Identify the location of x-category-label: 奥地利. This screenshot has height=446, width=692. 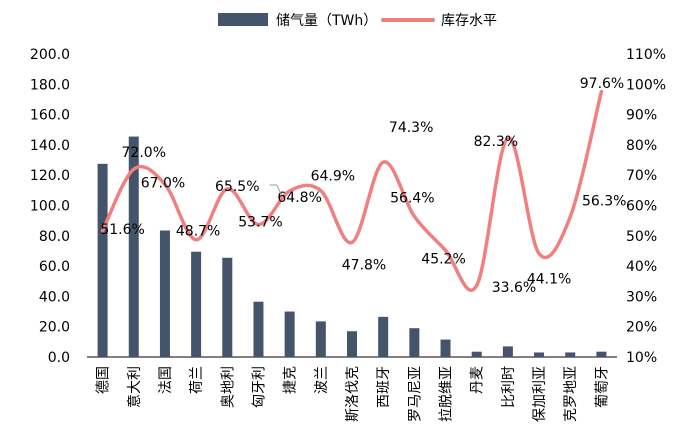
(227, 387).